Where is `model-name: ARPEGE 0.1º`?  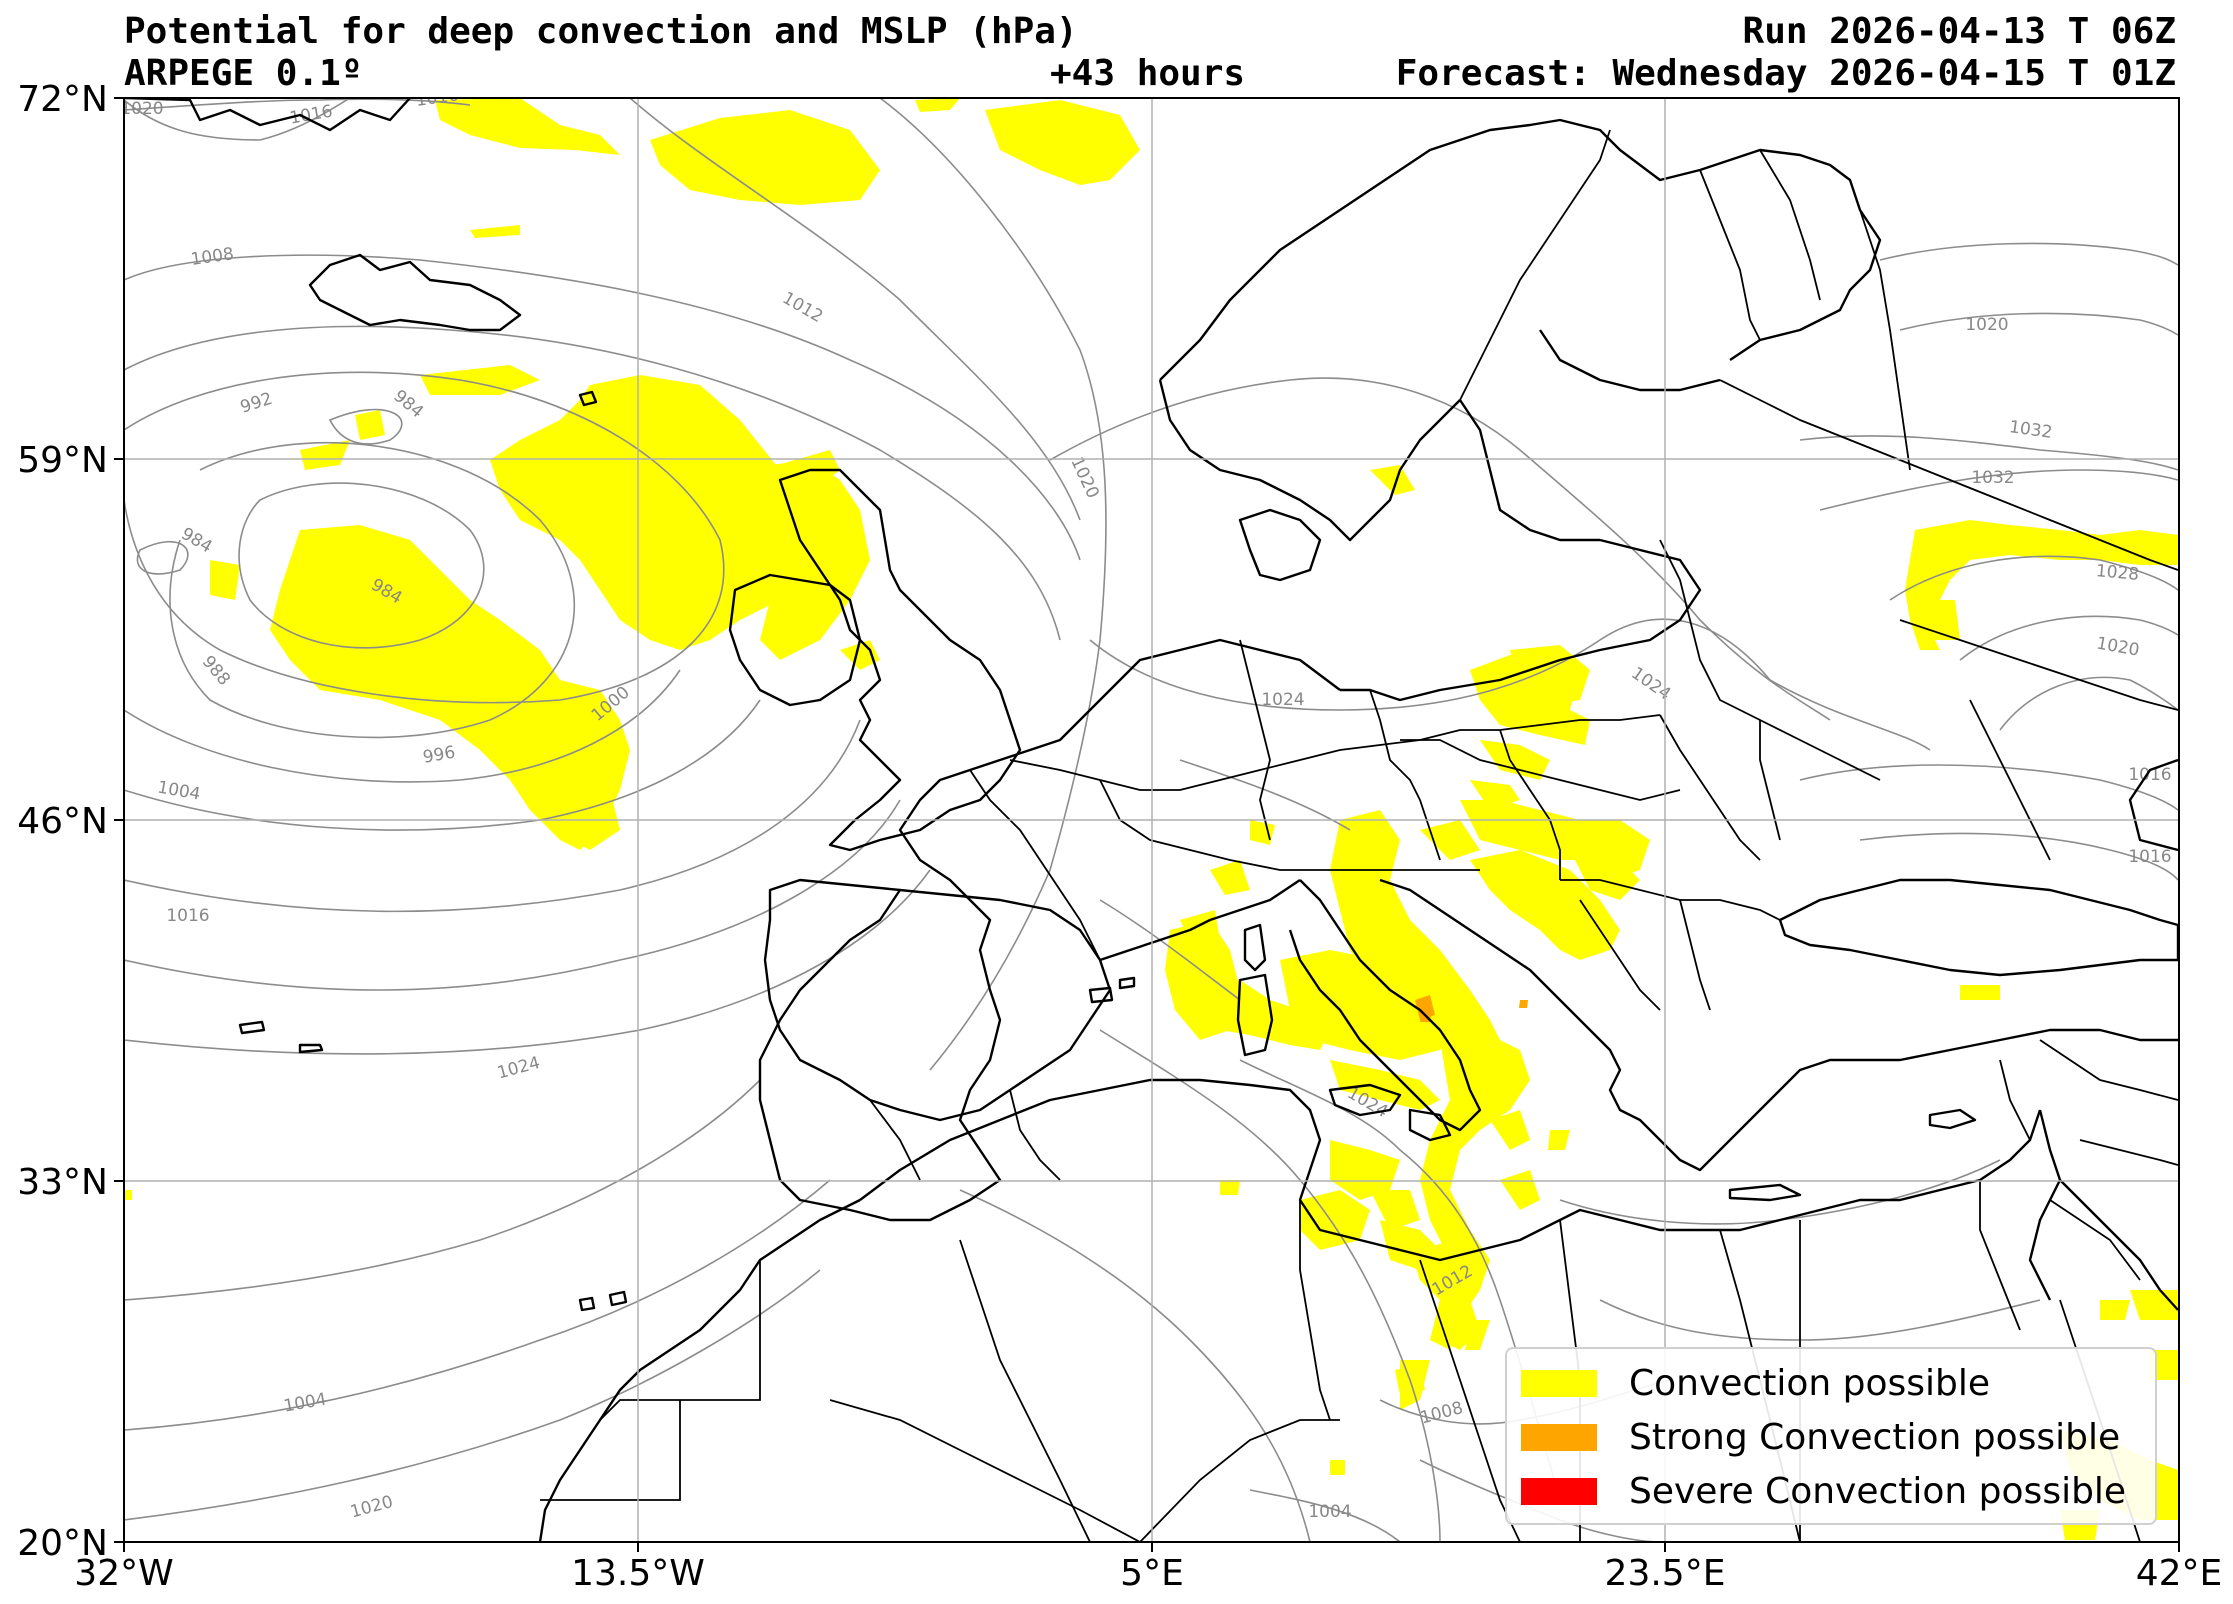
model-name: ARPEGE 0.1º is located at coordinates (243, 73).